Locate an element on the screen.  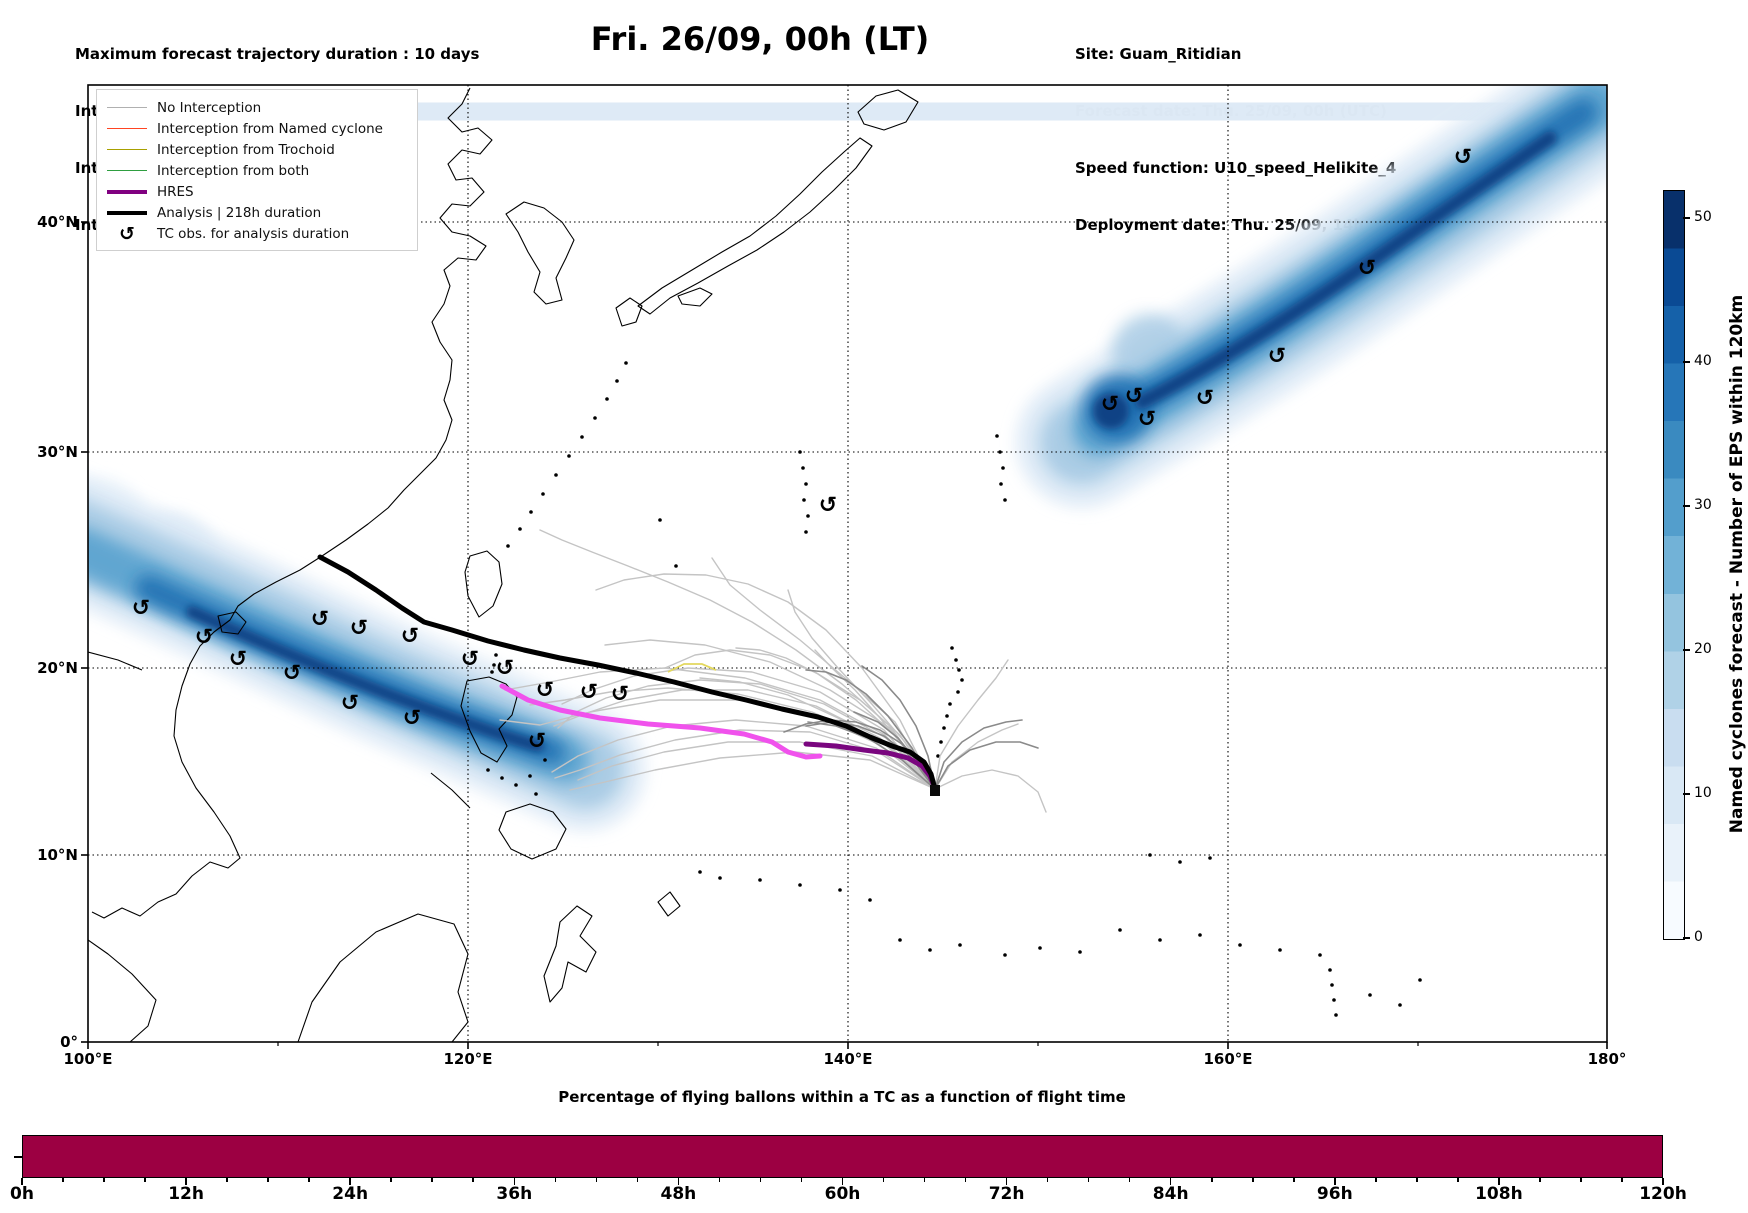
colorbar-tick-label: 30 is located at coordinates (1703, 505).